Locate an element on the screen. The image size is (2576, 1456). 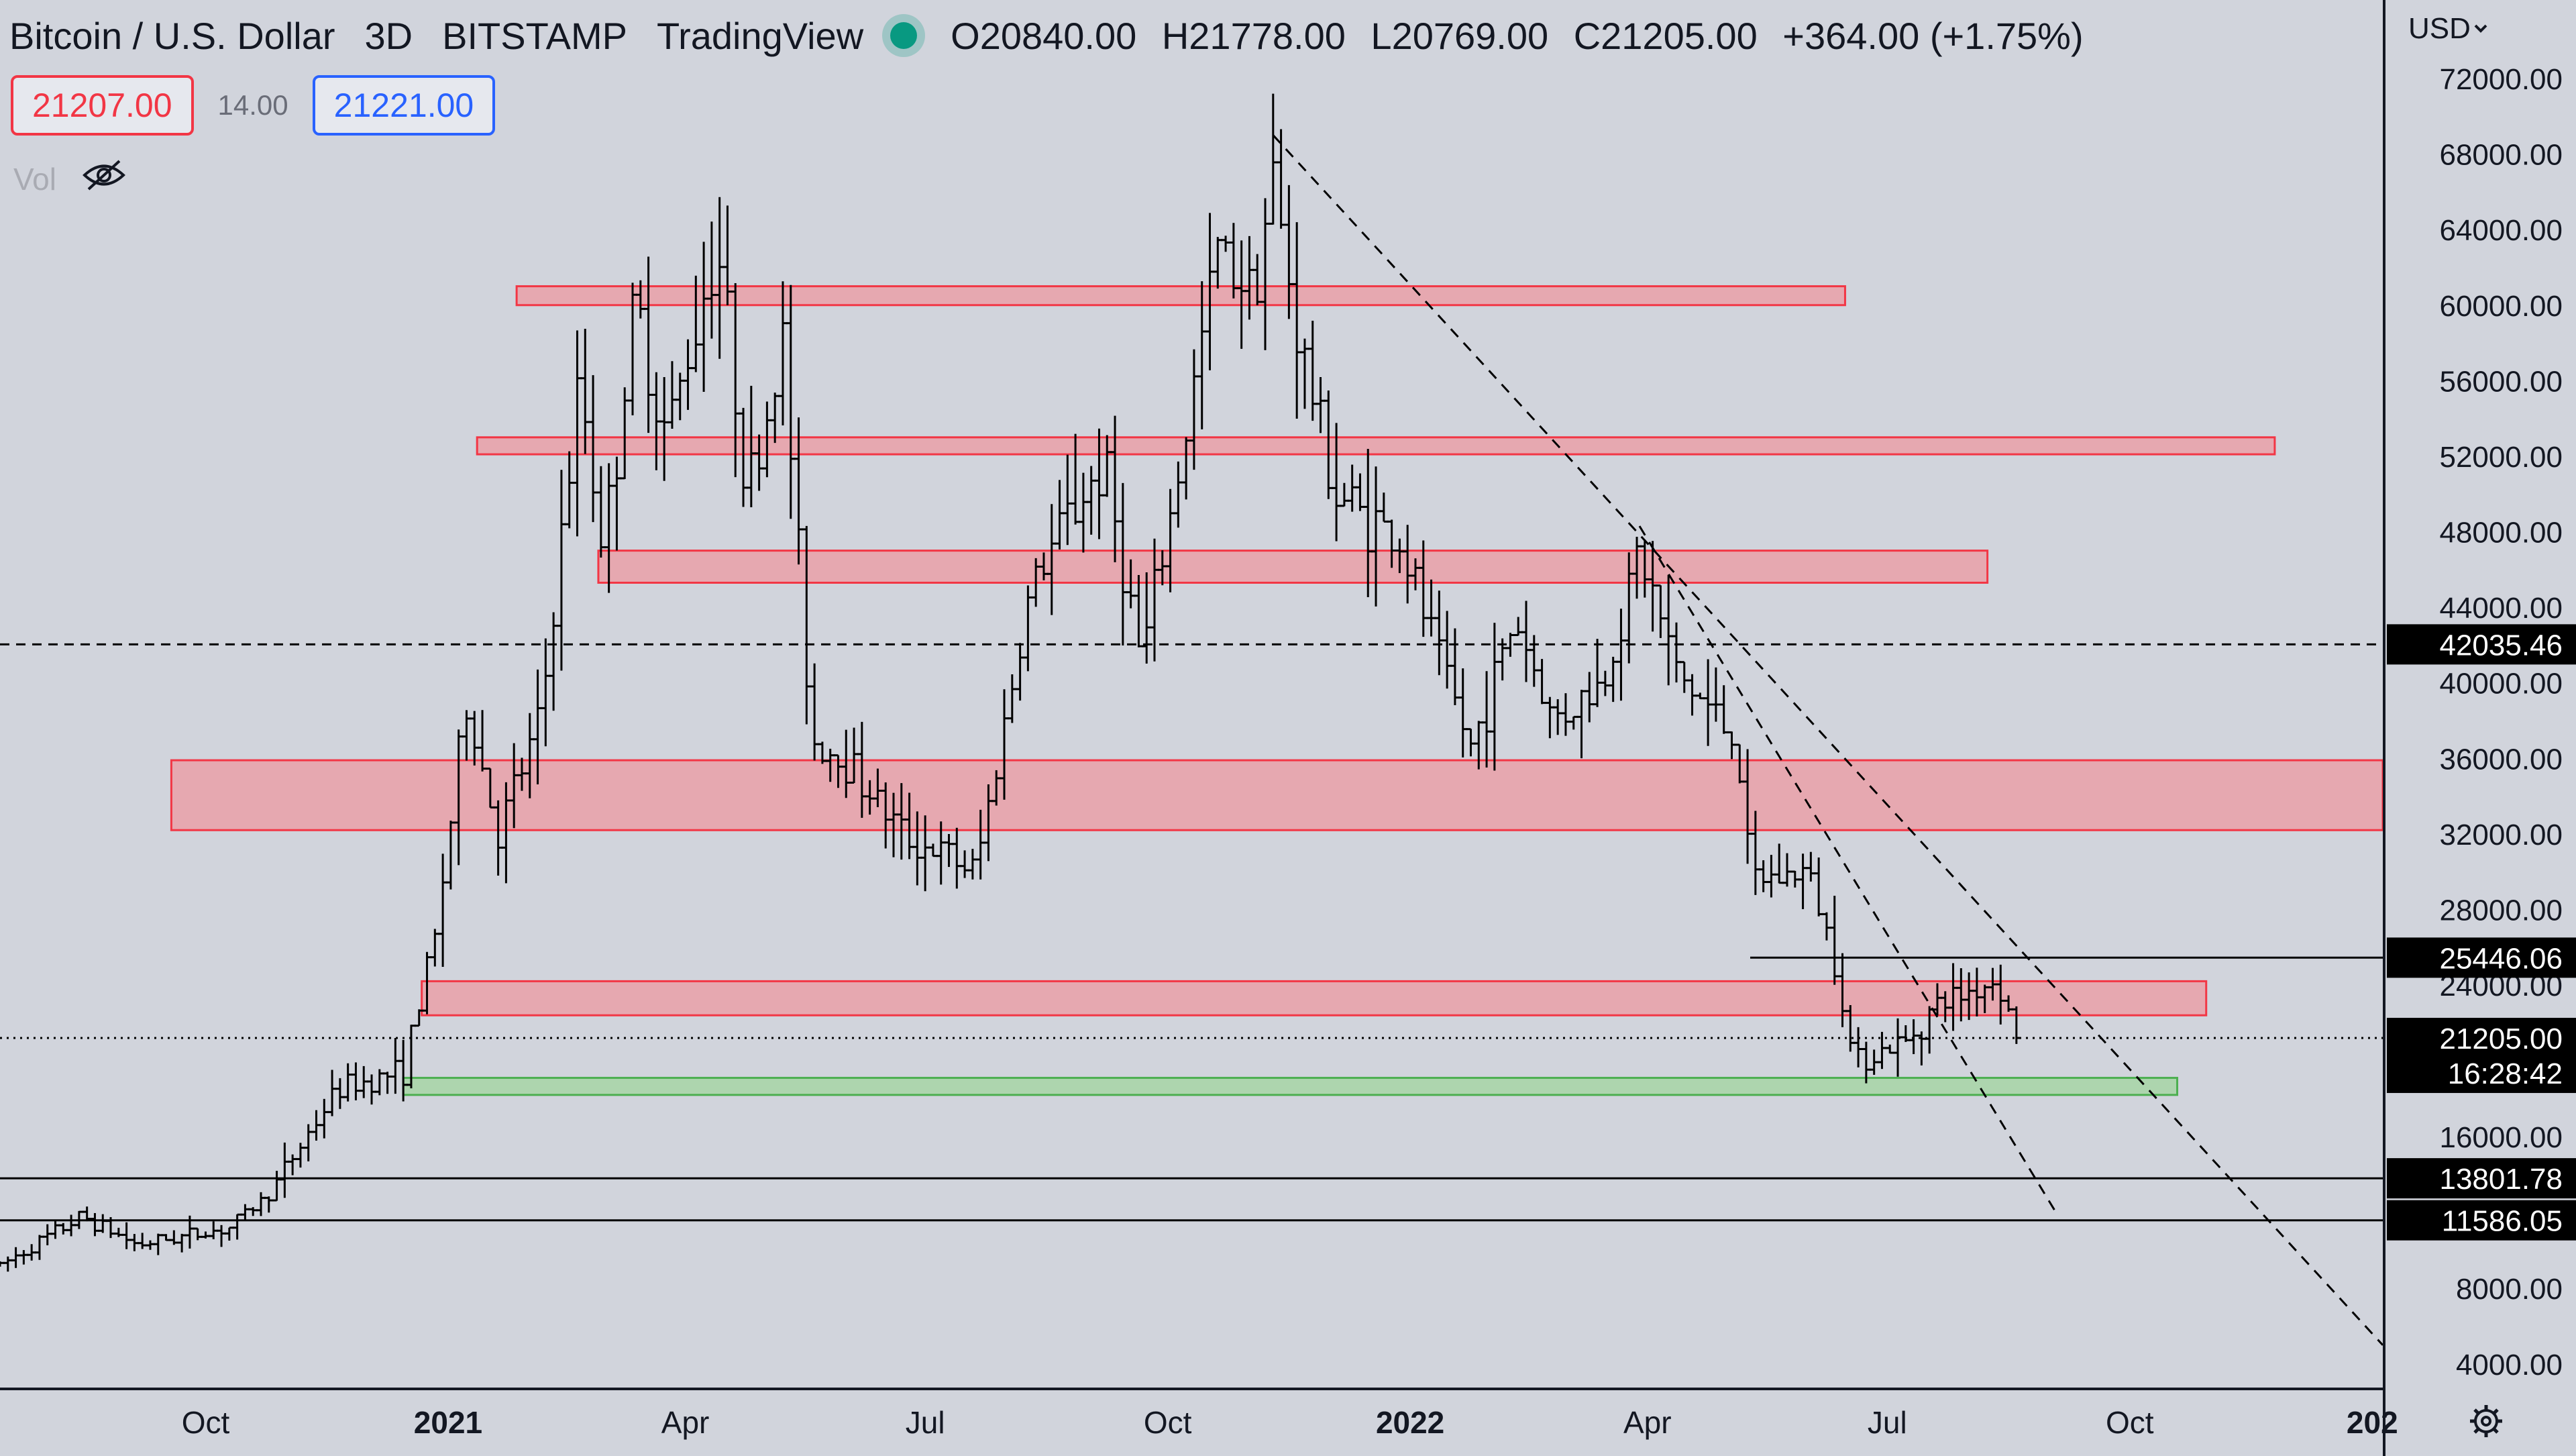
price-tag-1: 42035.46 is located at coordinates (2481, 645).